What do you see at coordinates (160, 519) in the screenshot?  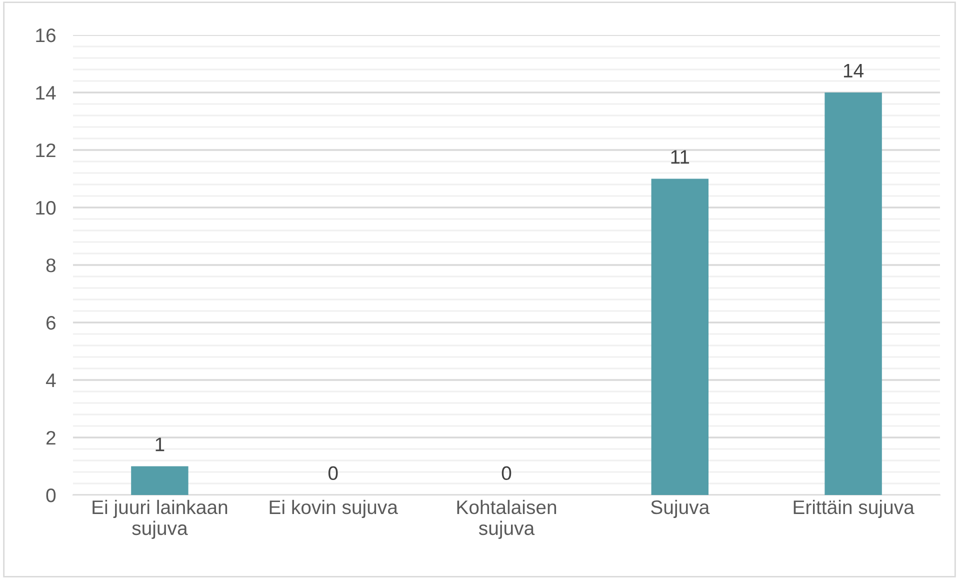 I see `x-tick-label: Ei juuri lainkaan sujuva` at bounding box center [160, 519].